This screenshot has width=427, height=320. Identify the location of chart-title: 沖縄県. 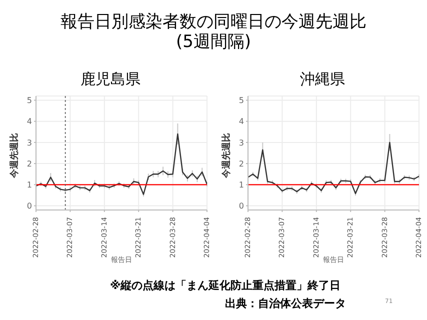
(322, 80).